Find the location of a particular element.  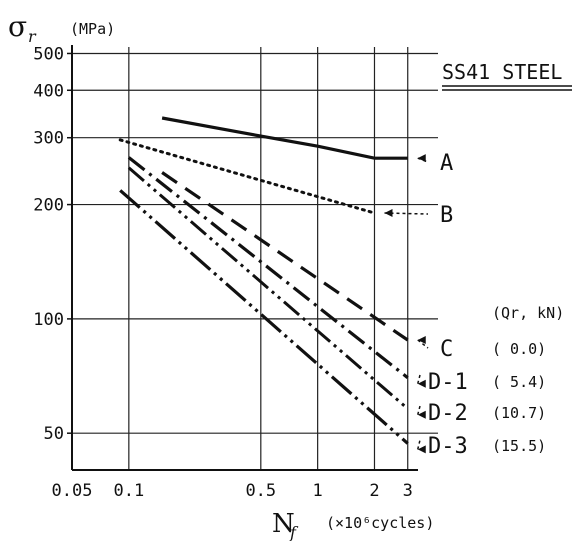

legend-title: (Qr, kN) is located at coordinates (528, 313).